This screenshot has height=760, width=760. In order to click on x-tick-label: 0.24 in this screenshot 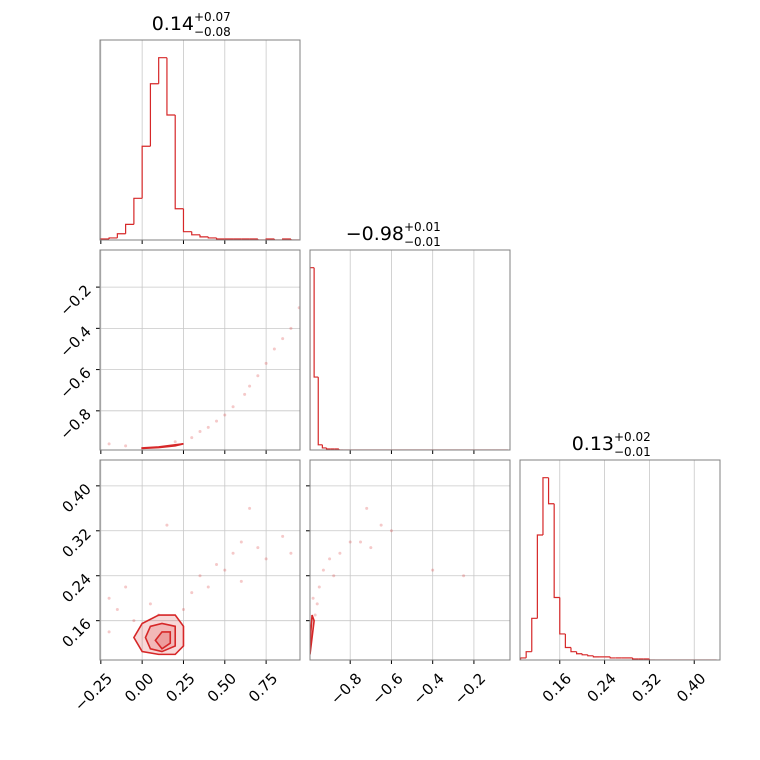, I will do `click(601, 688)`.